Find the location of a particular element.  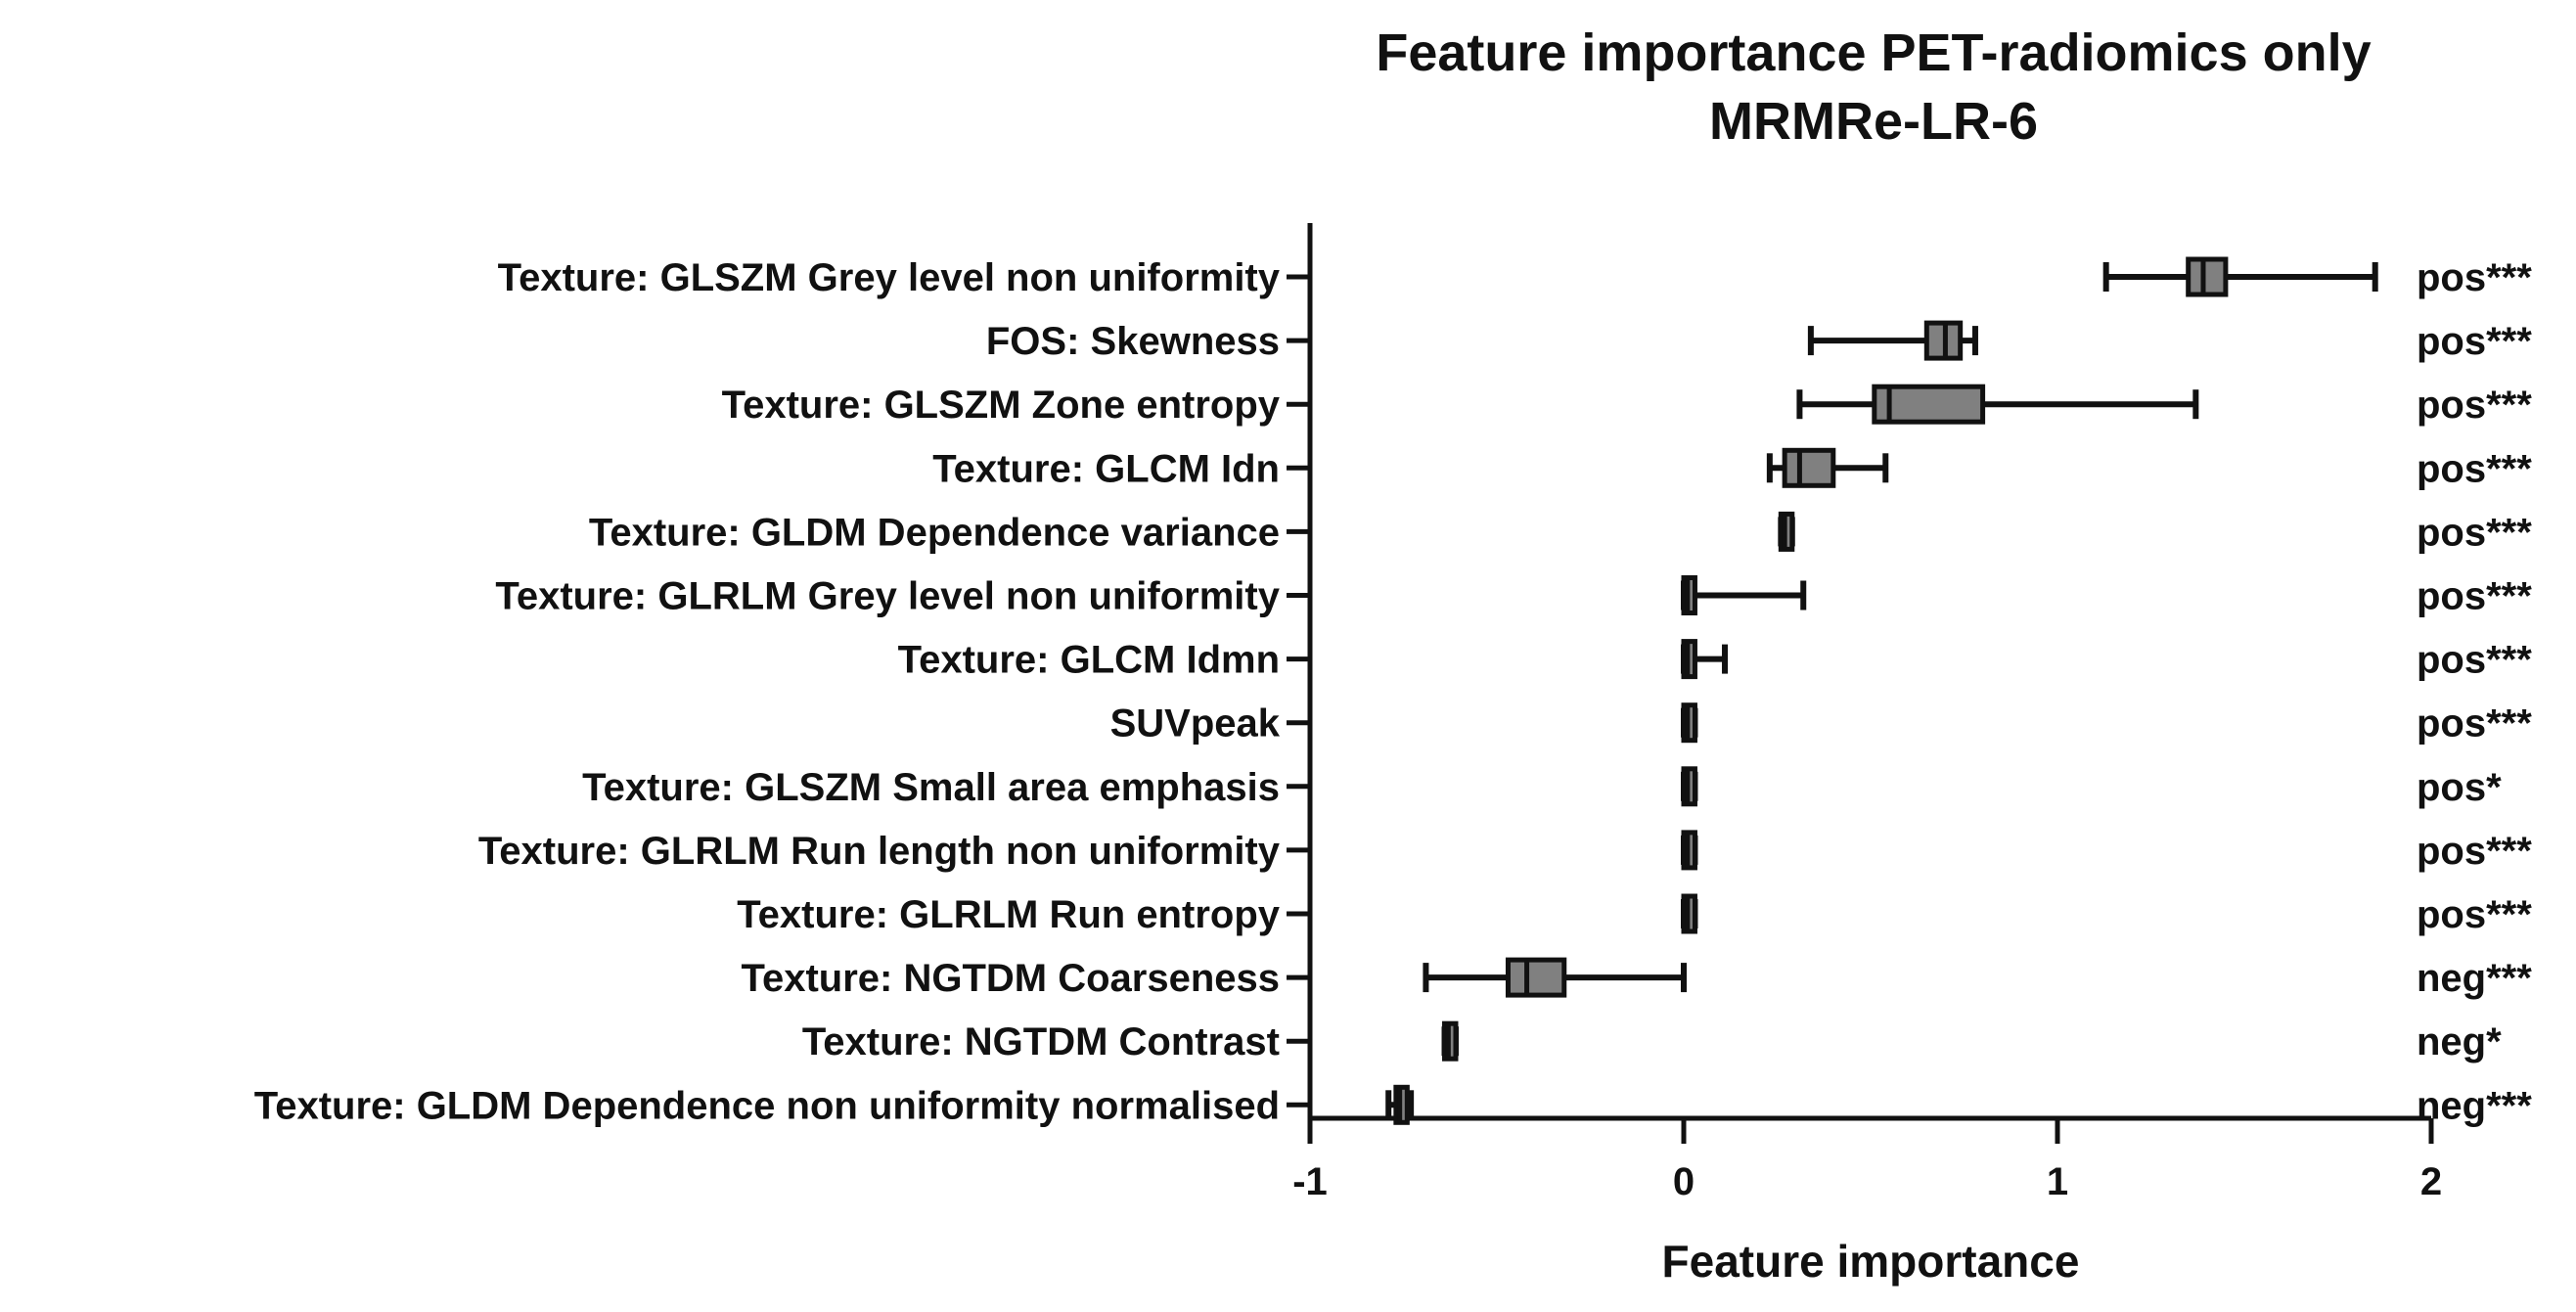

category-label: Texture: GLRLM Grey level non uniformity is located at coordinates (887, 596).